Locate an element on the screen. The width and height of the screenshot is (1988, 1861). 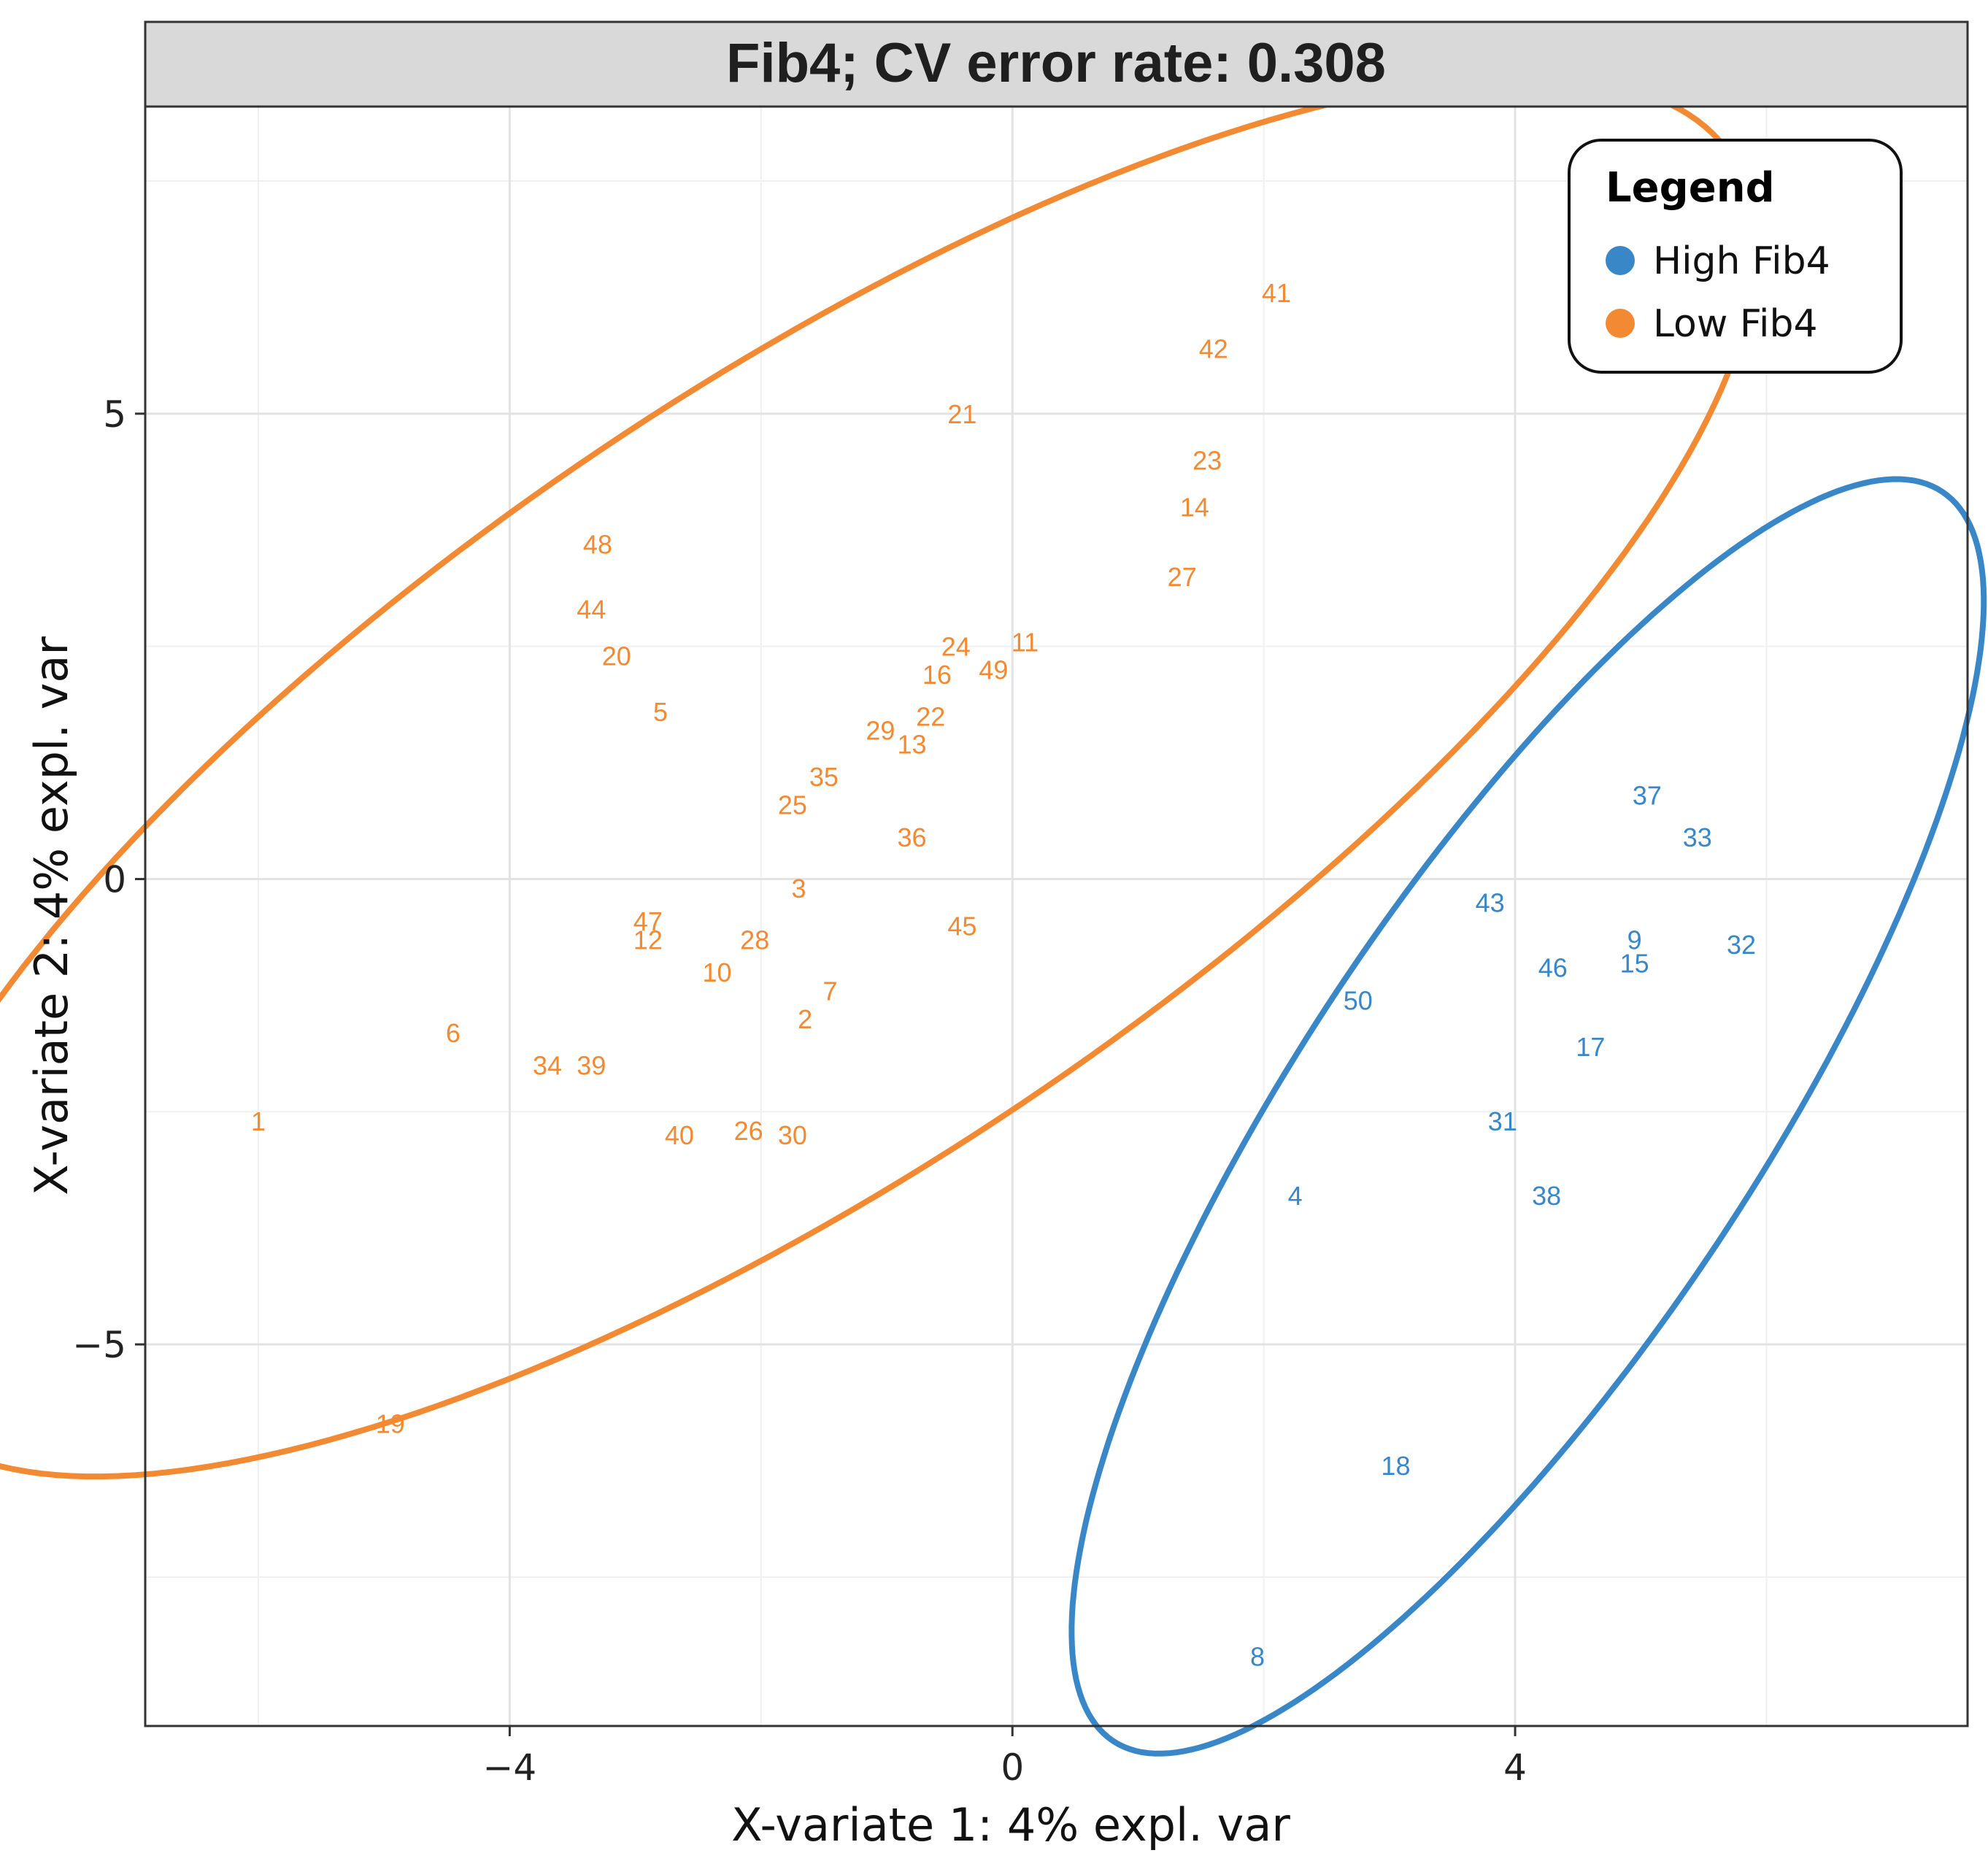
point-low-fib4-49: 49 is located at coordinates (993, 670).